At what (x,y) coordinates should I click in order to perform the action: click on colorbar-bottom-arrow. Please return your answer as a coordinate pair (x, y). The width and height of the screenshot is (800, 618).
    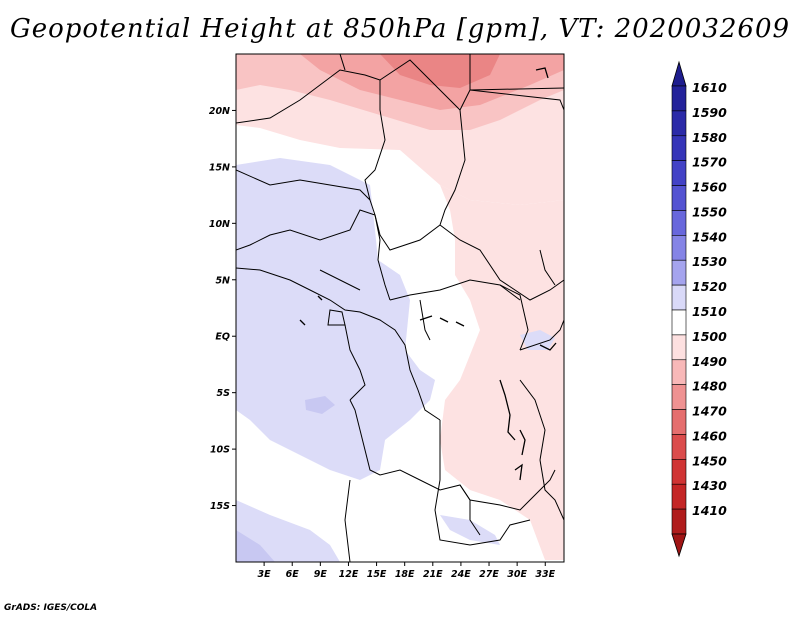
    Looking at the image, I should click on (679, 545).